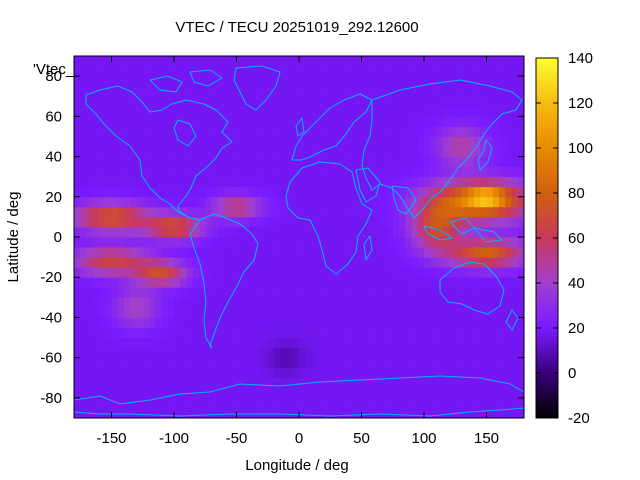 Image resolution: width=640 pixels, height=480 pixels. What do you see at coordinates (576, 193) in the screenshot?
I see `colorbar-tick-label: 80` at bounding box center [576, 193].